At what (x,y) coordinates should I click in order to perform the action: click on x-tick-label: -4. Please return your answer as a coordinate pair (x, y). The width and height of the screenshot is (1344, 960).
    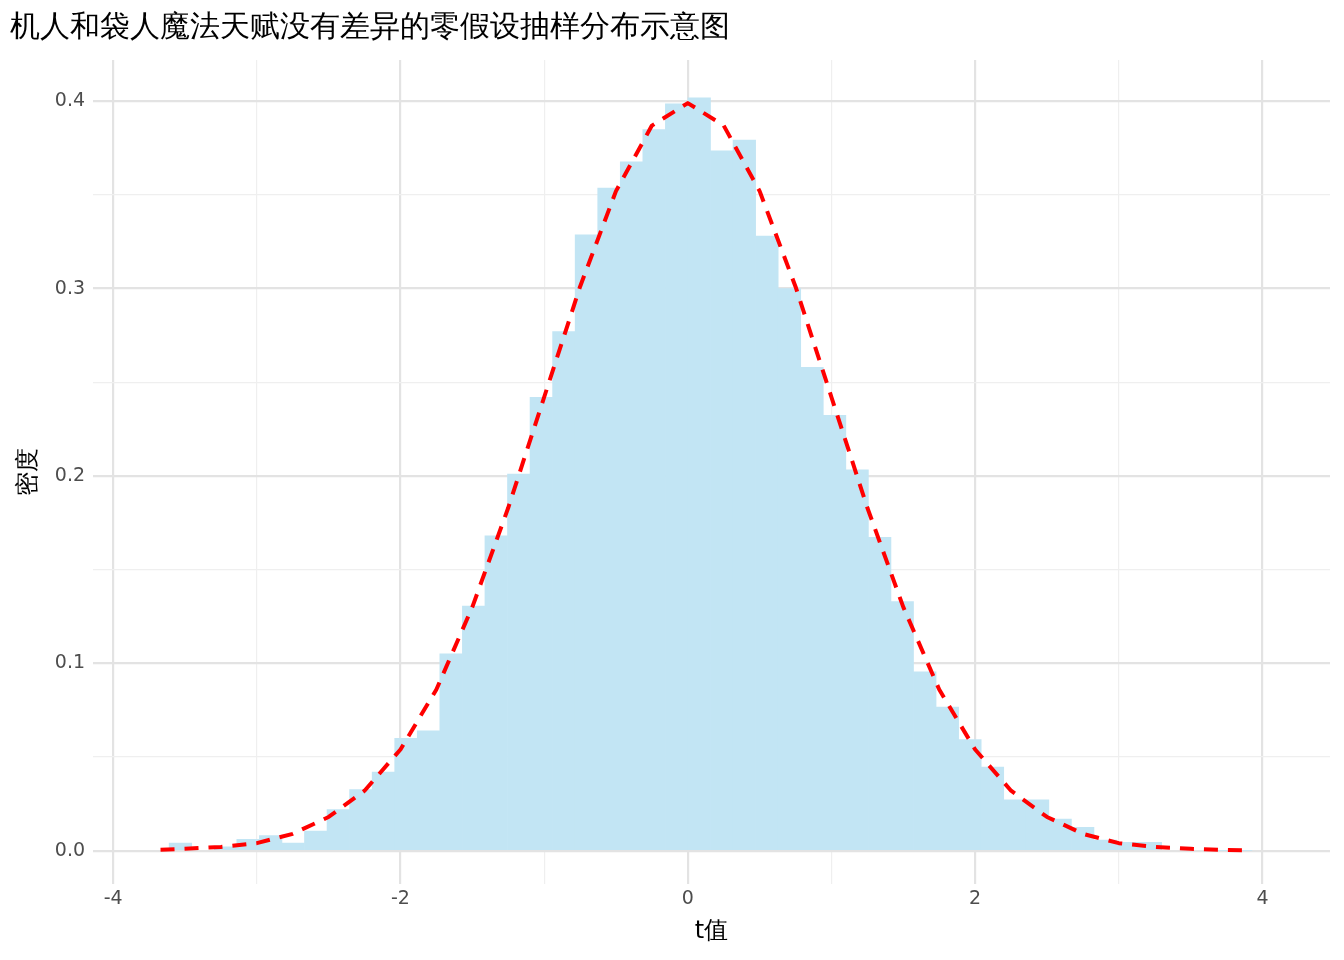
    Looking at the image, I should click on (113, 896).